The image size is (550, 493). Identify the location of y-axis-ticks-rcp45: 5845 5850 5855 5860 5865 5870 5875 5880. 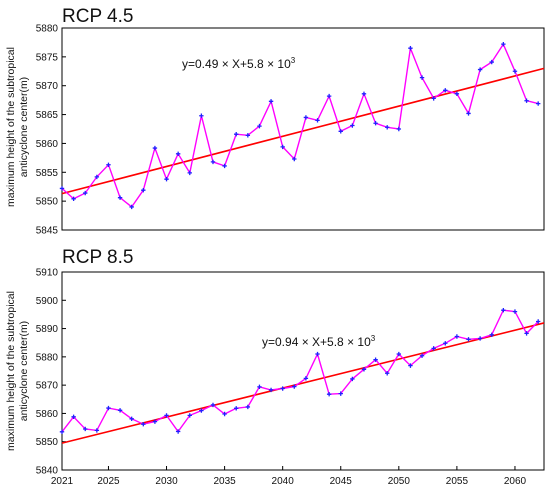
(51, 130).